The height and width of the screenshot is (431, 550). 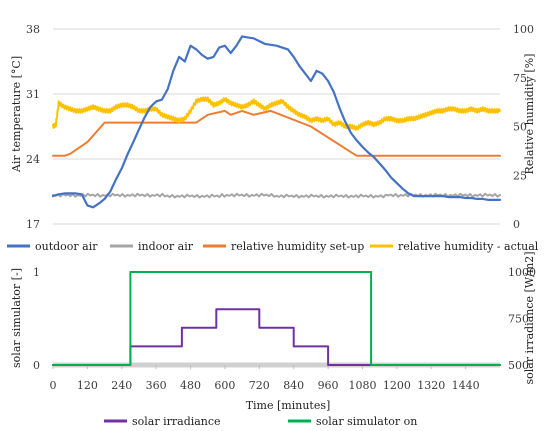 What do you see at coordinates (520, 78) in the screenshot?
I see `top-right-tick-label: 75` at bounding box center [520, 78].